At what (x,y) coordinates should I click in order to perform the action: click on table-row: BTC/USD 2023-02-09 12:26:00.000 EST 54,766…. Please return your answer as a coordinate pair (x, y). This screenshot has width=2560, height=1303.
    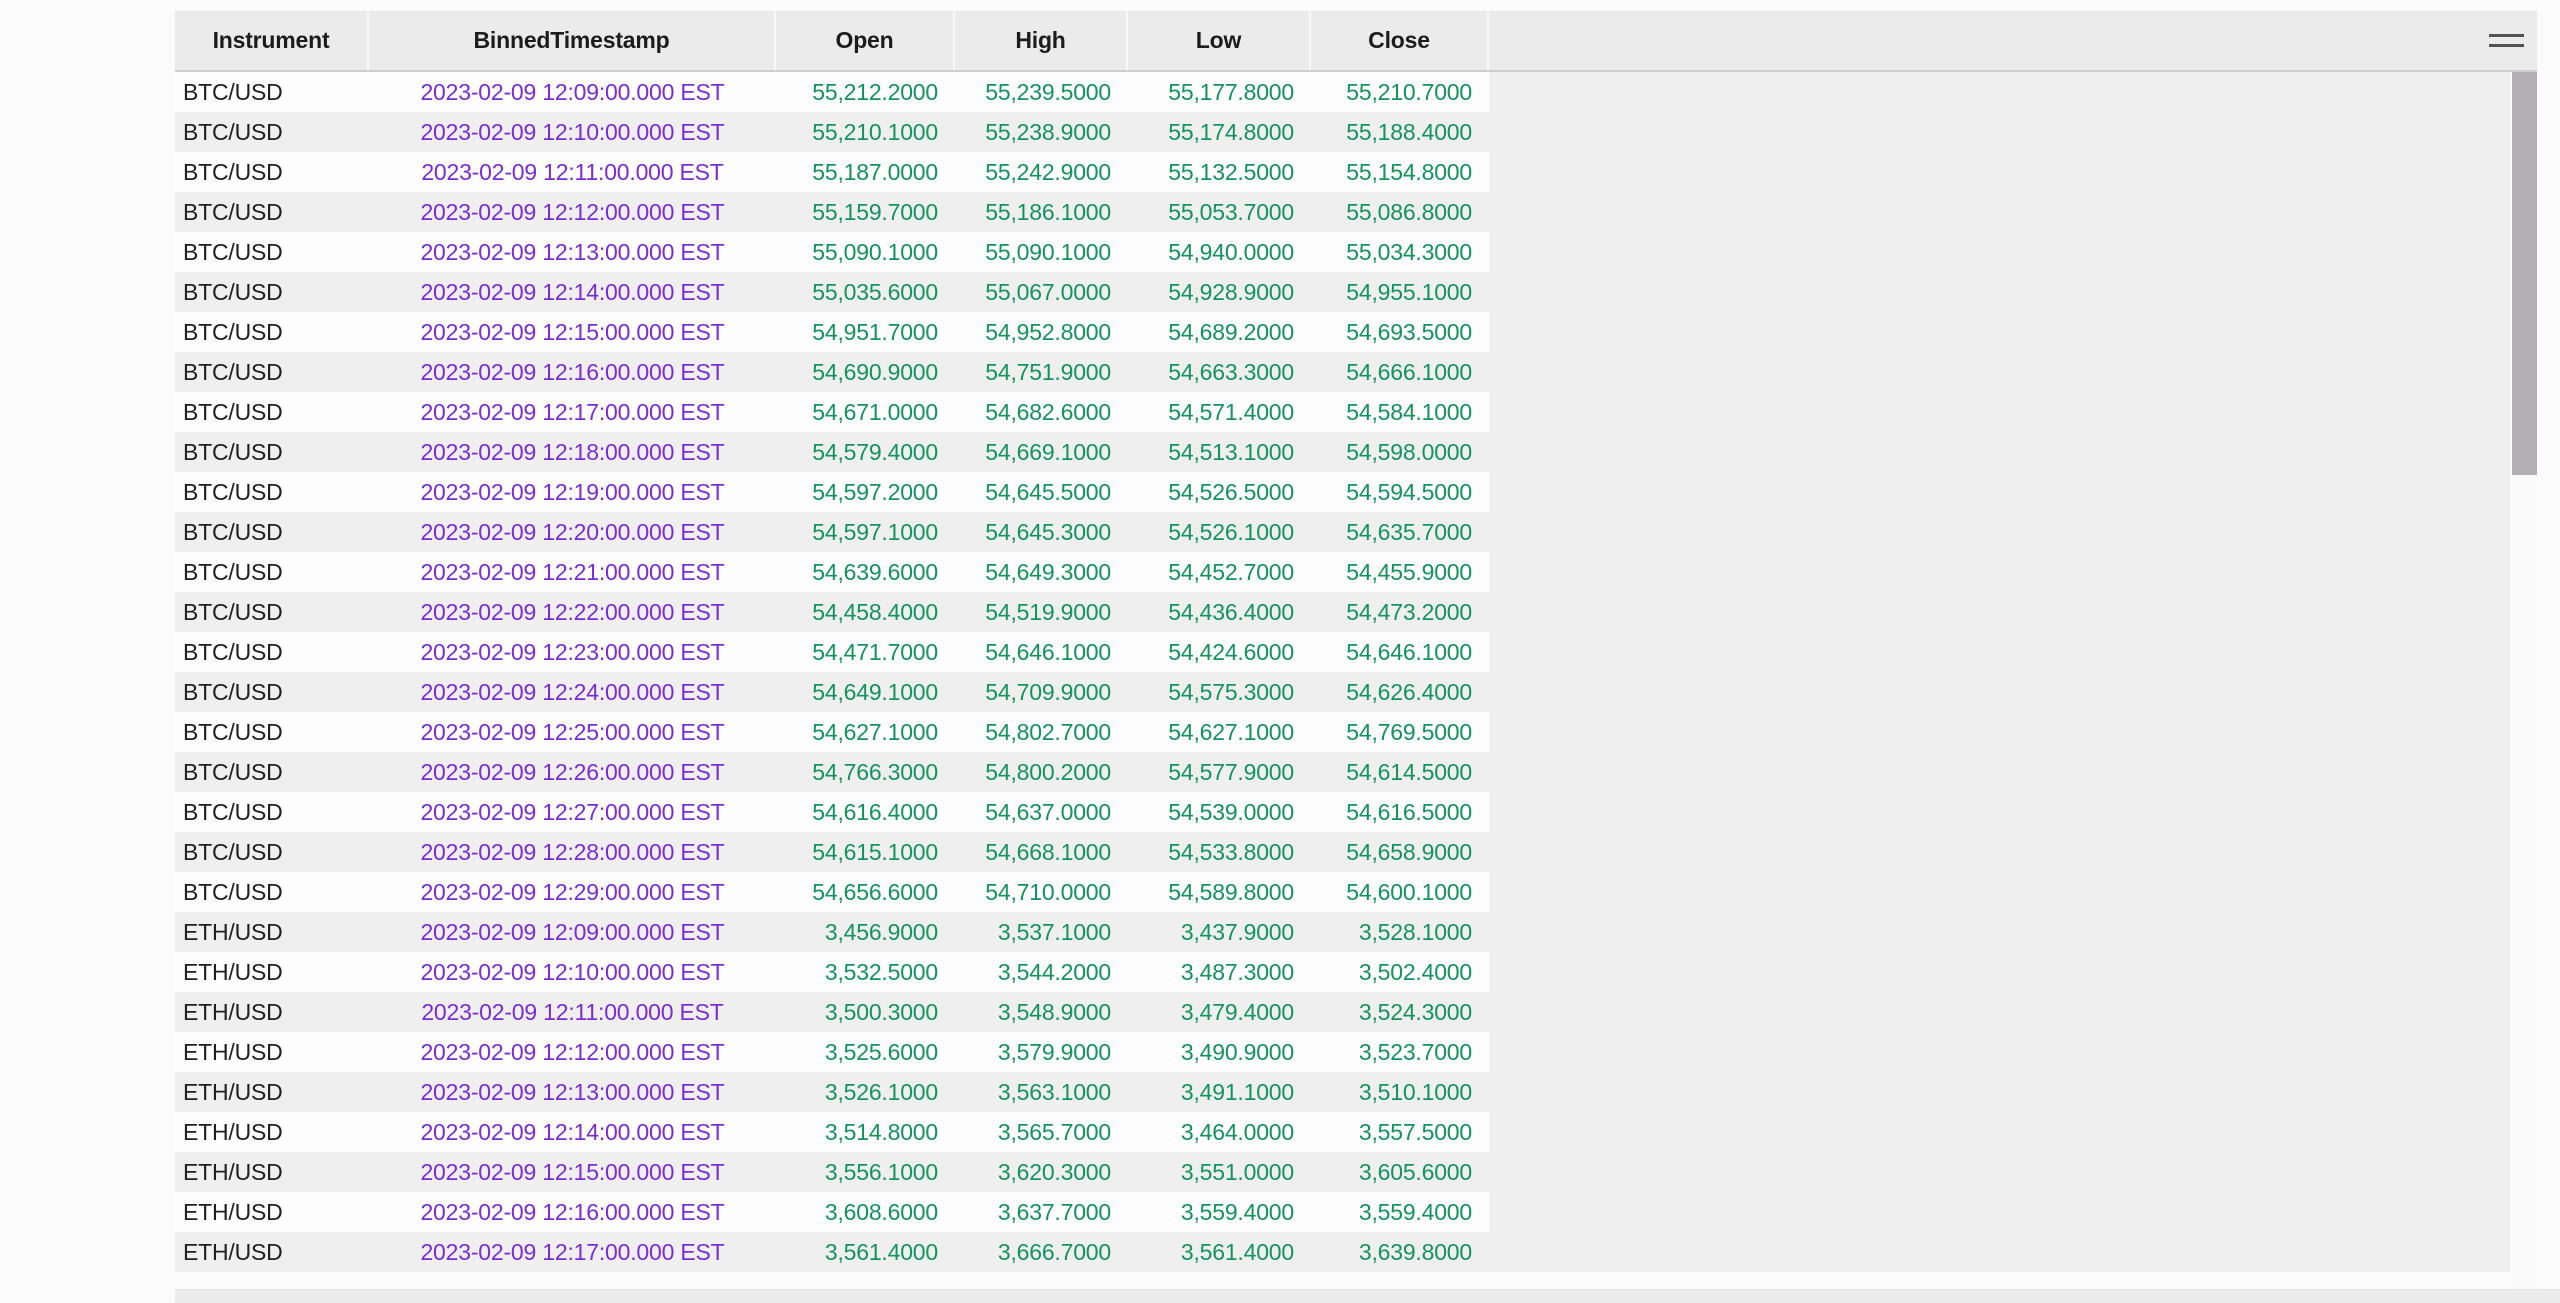
    Looking at the image, I should click on (832, 772).